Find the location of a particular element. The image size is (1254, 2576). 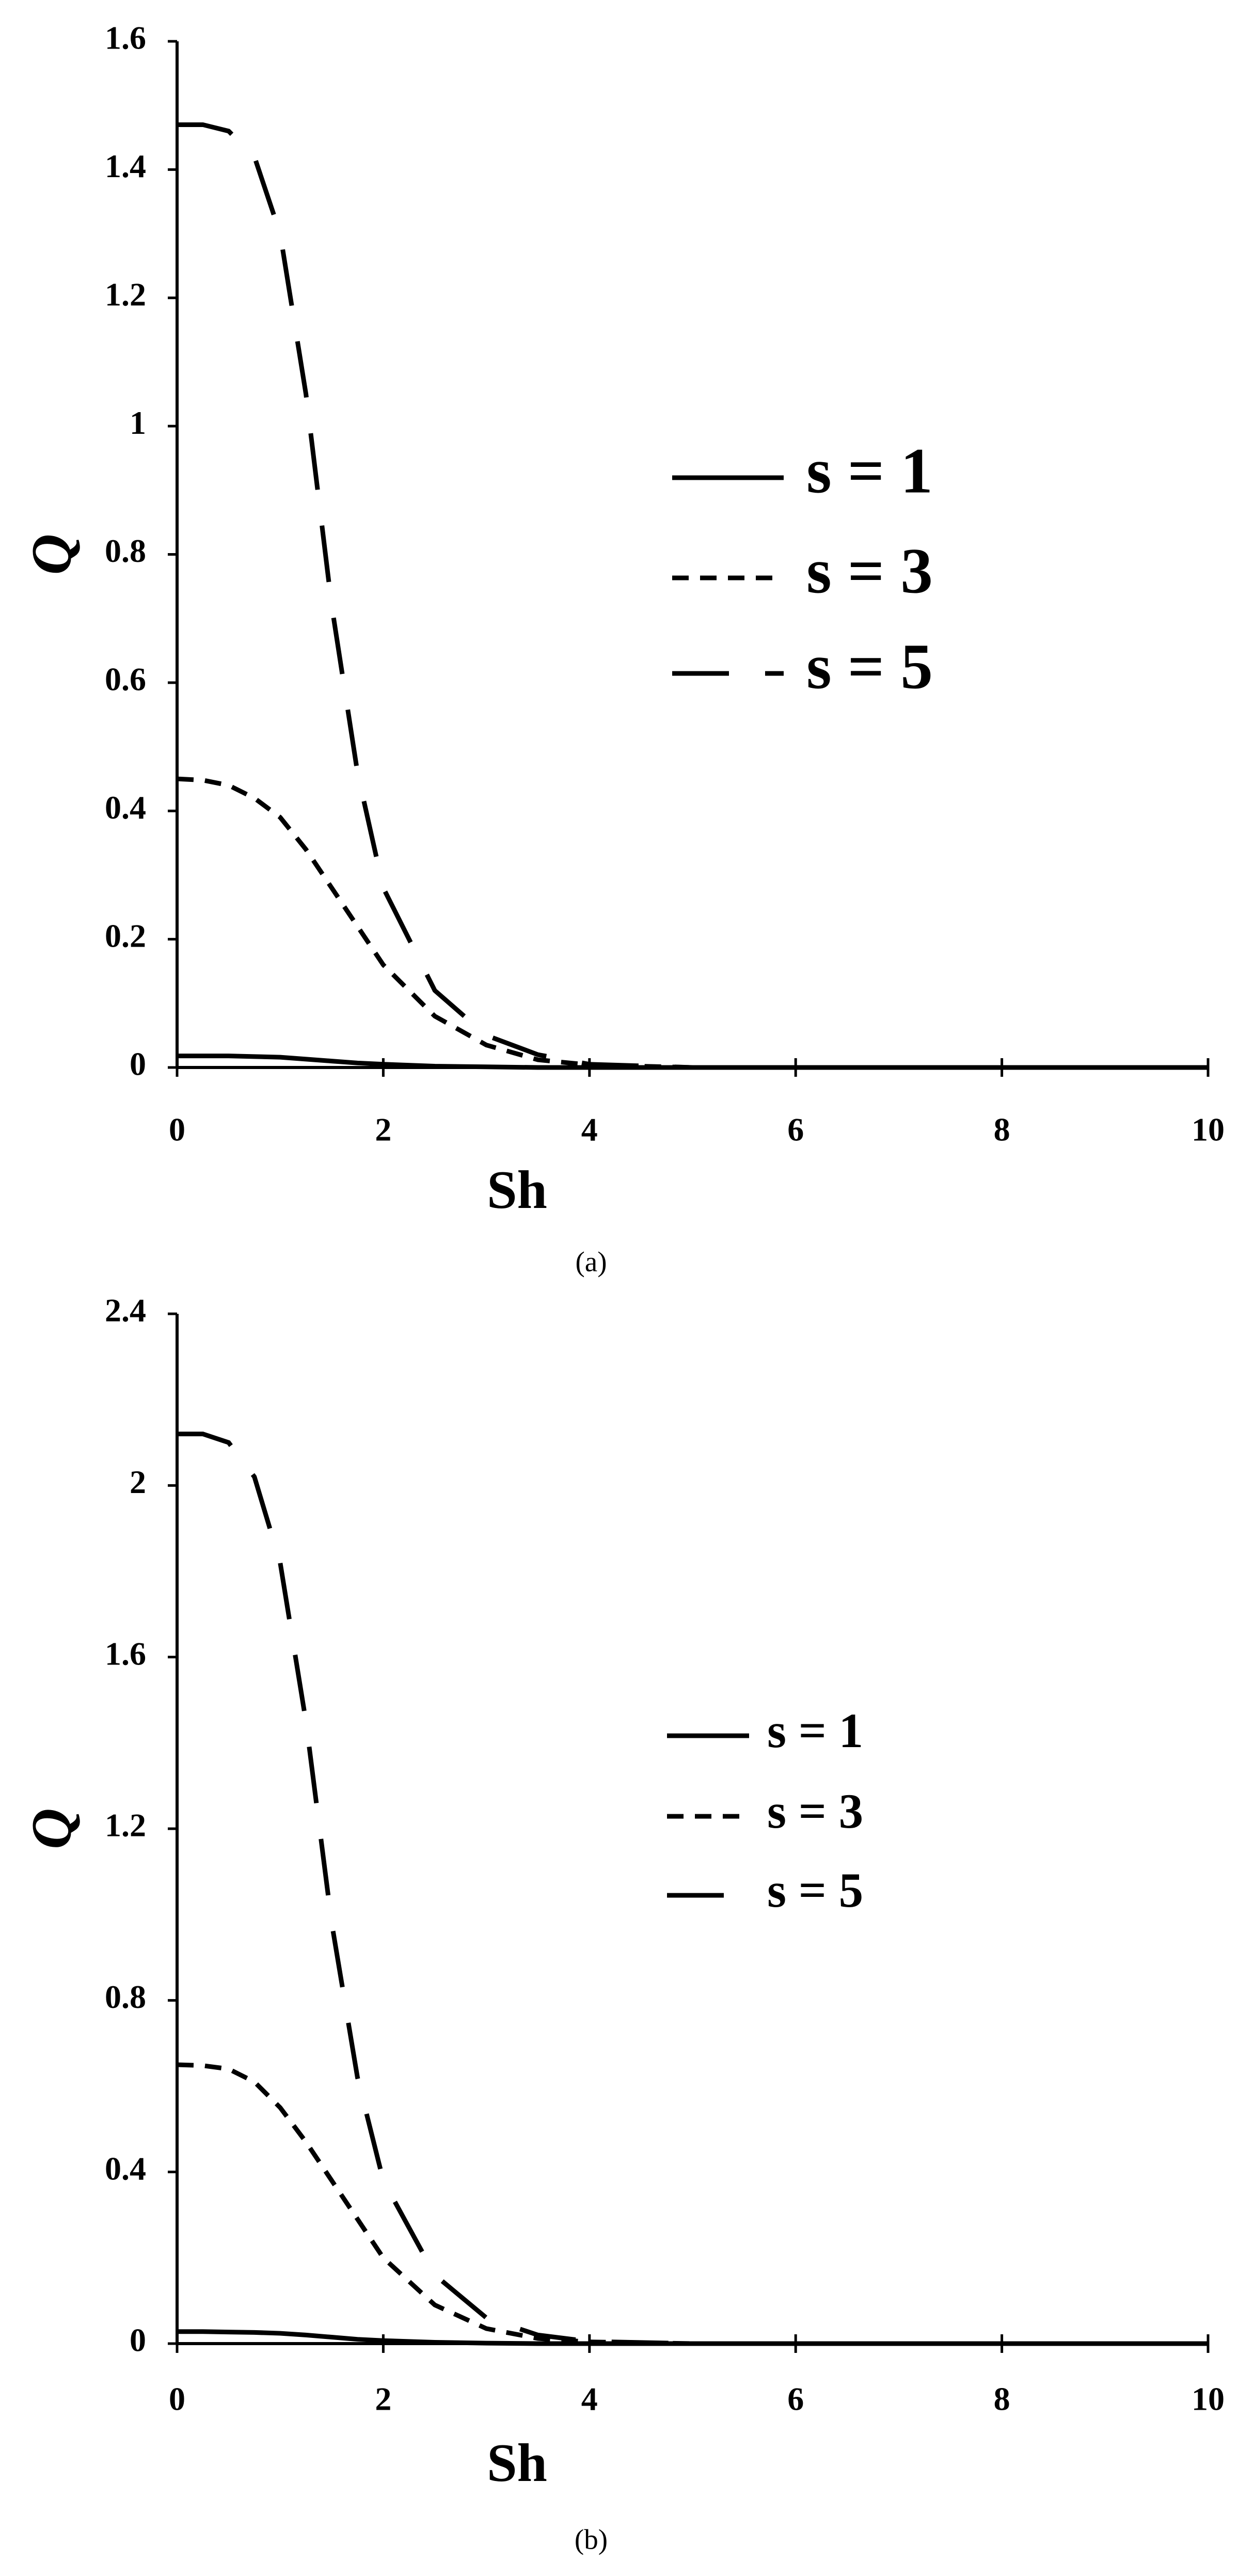

y-tick-label: 1 is located at coordinates (138, 423).